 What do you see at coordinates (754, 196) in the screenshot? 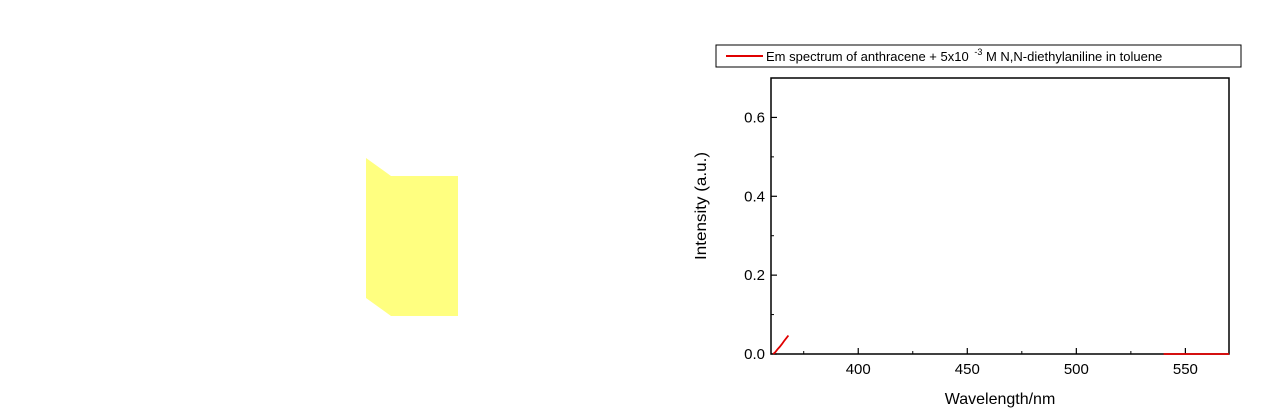
I see `y-tick-label: 0.4` at bounding box center [754, 196].